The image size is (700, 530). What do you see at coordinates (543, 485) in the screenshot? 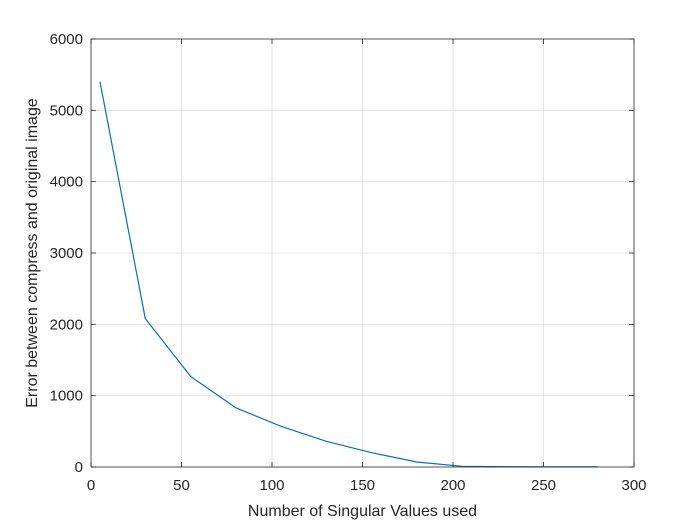
I see `x-tick-label: 250` at bounding box center [543, 485].